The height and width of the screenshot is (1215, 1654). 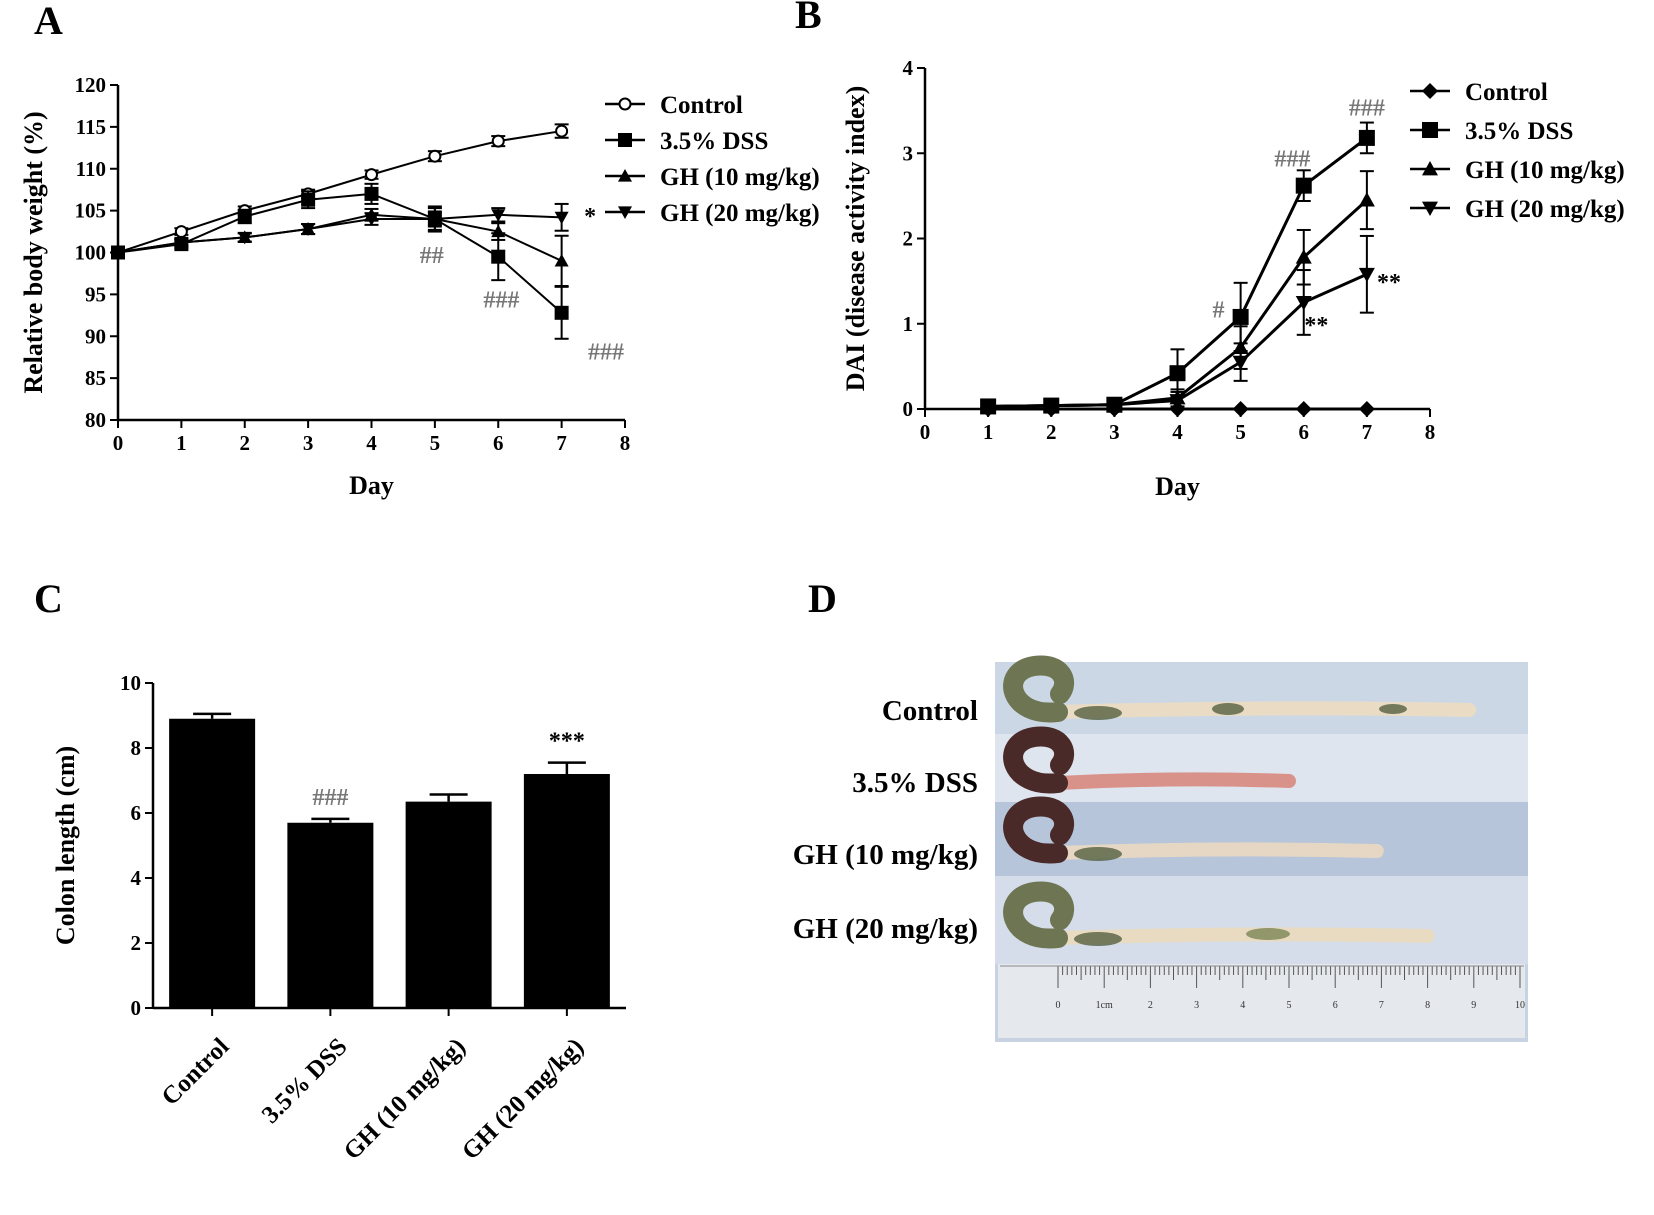 What do you see at coordinates (1240, 689) in the screenshot?
I see `colon-specimen-control` at bounding box center [1240, 689].